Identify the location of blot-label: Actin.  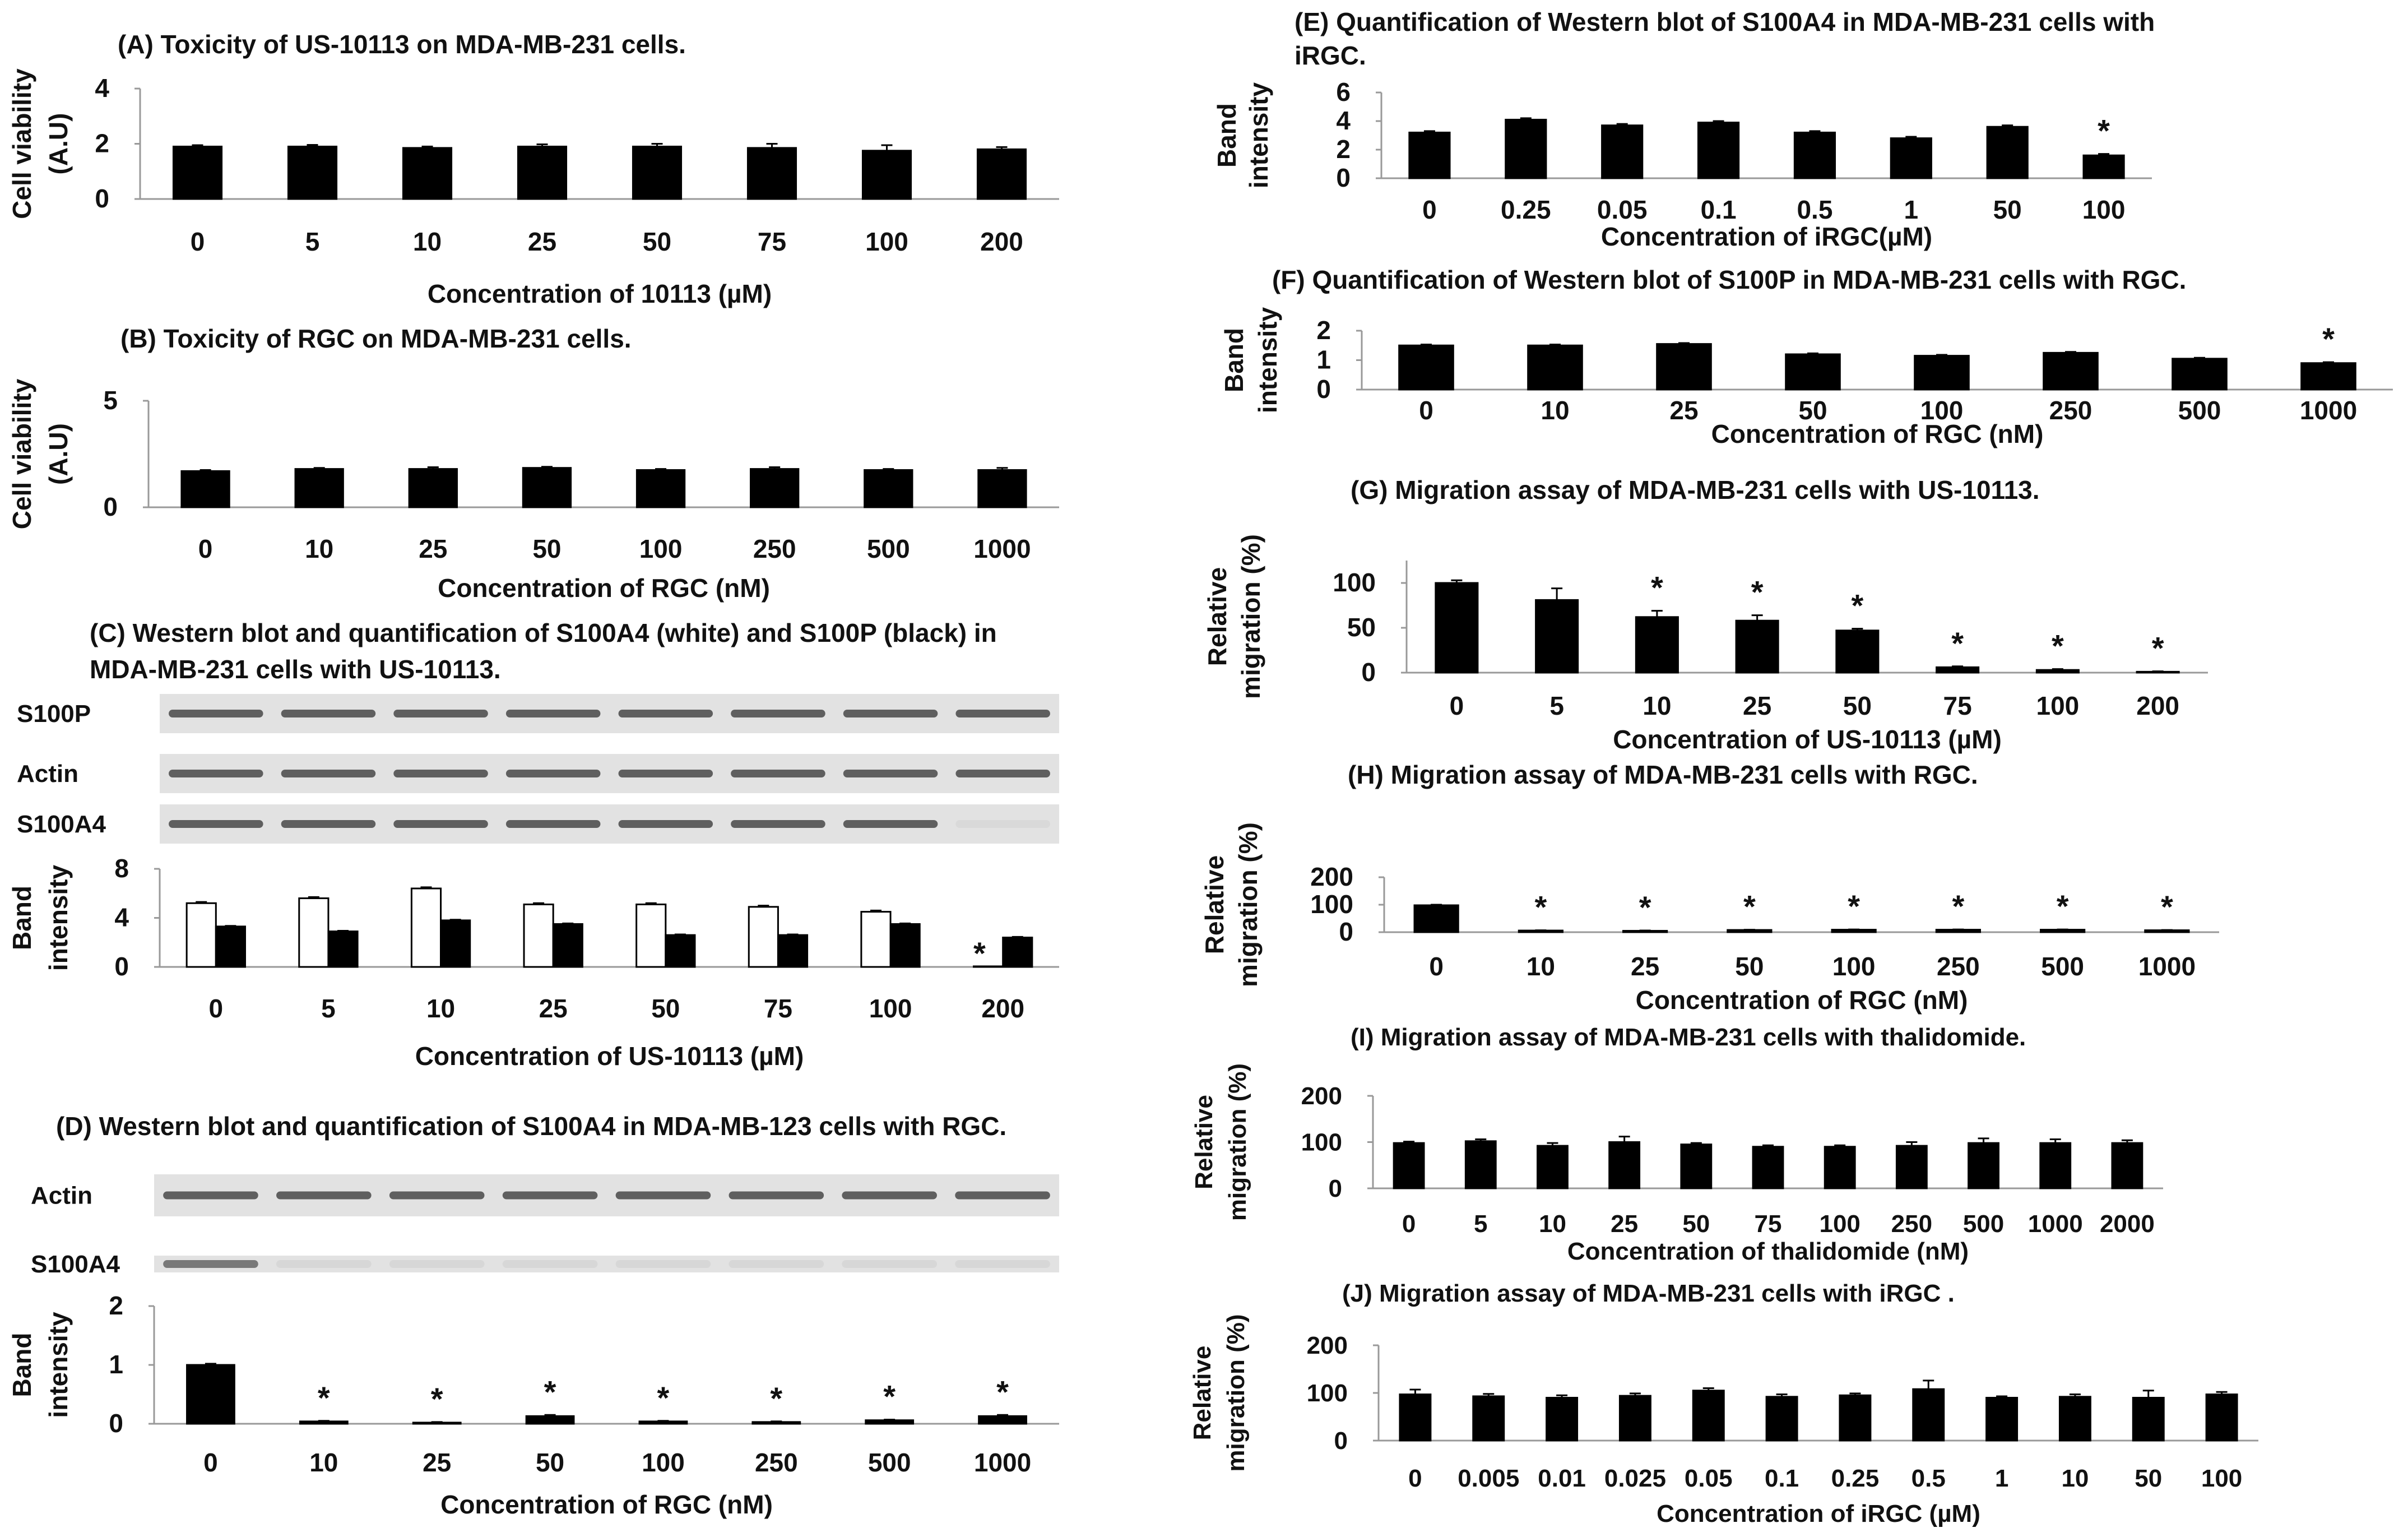
(47, 774).